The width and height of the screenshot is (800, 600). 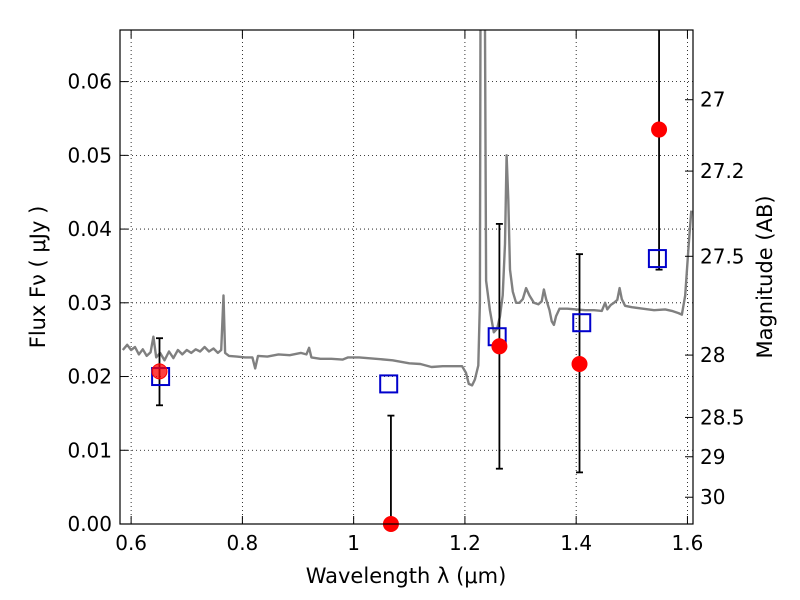 What do you see at coordinates (712, 497) in the screenshot?
I see `mag-tick-label-6: 30` at bounding box center [712, 497].